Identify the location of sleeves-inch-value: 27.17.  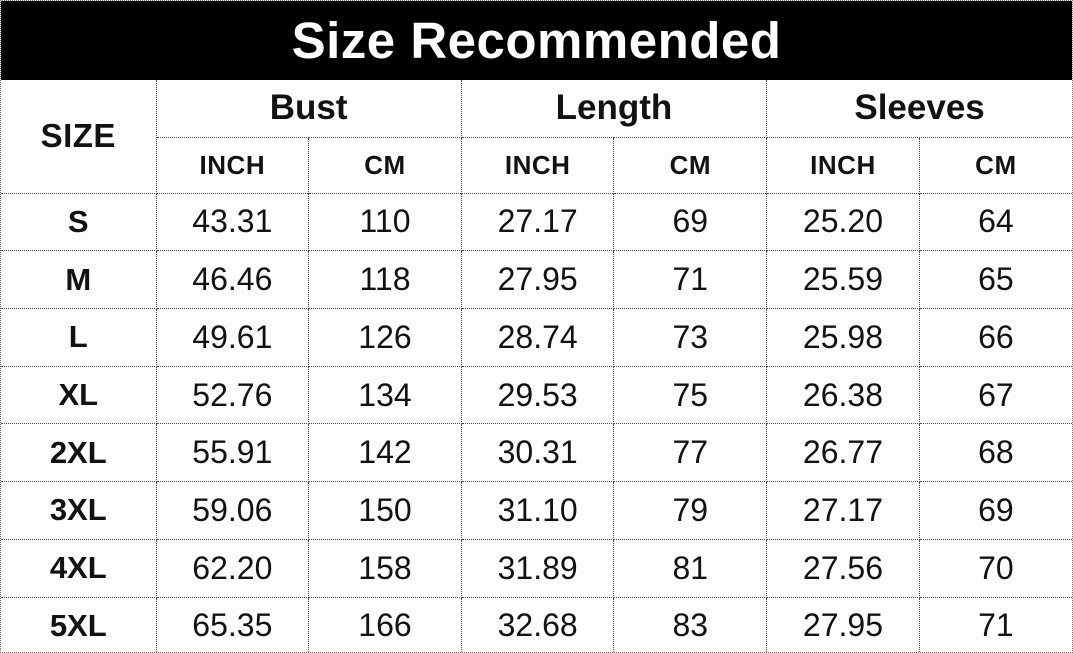
(843, 510).